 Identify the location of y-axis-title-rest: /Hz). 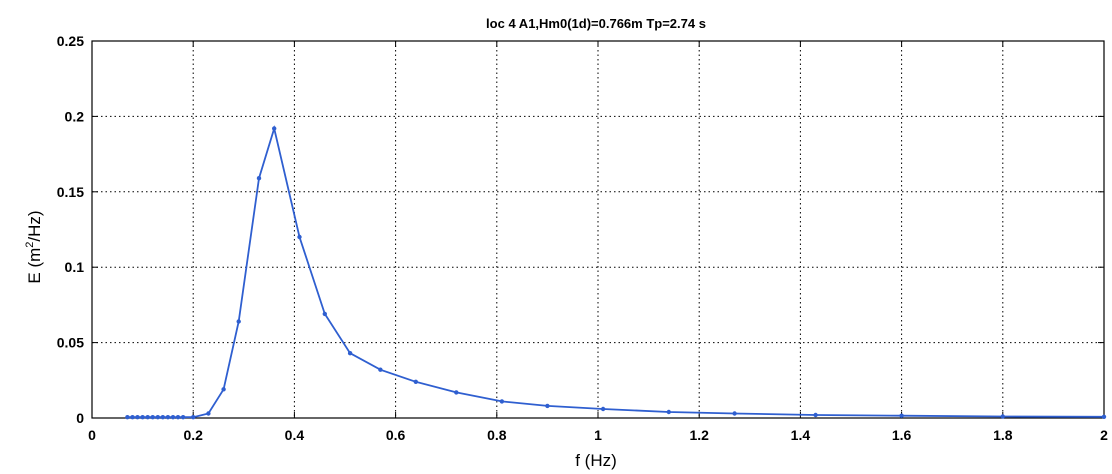
(34, 225).